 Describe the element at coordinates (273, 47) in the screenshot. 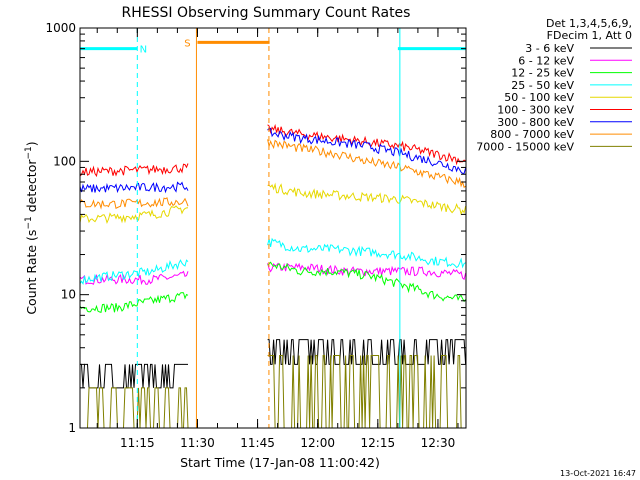

I see `flag-layer: NS` at that location.